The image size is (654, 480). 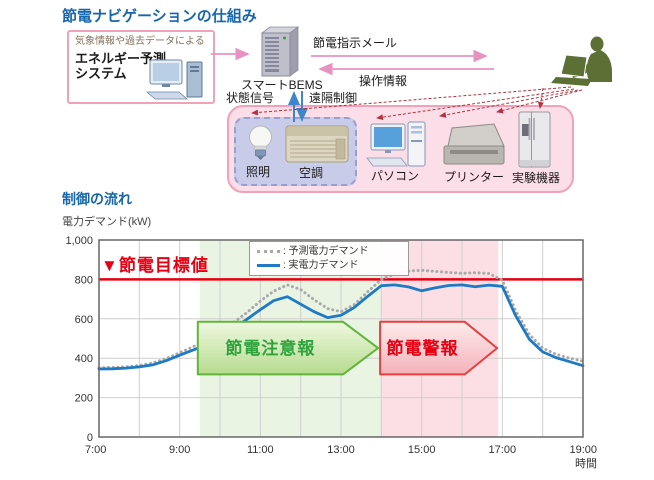 I want to click on legend-actual-label: : 実電力デマンド, so click(x=321, y=265).